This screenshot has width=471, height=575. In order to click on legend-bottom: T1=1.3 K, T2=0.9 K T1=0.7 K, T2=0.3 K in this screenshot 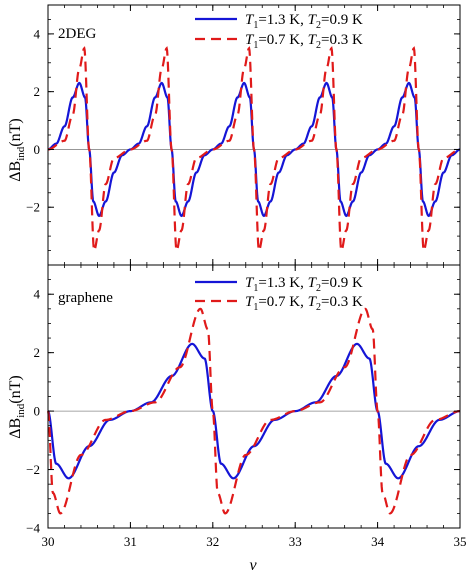, I will do `click(279, 294)`.